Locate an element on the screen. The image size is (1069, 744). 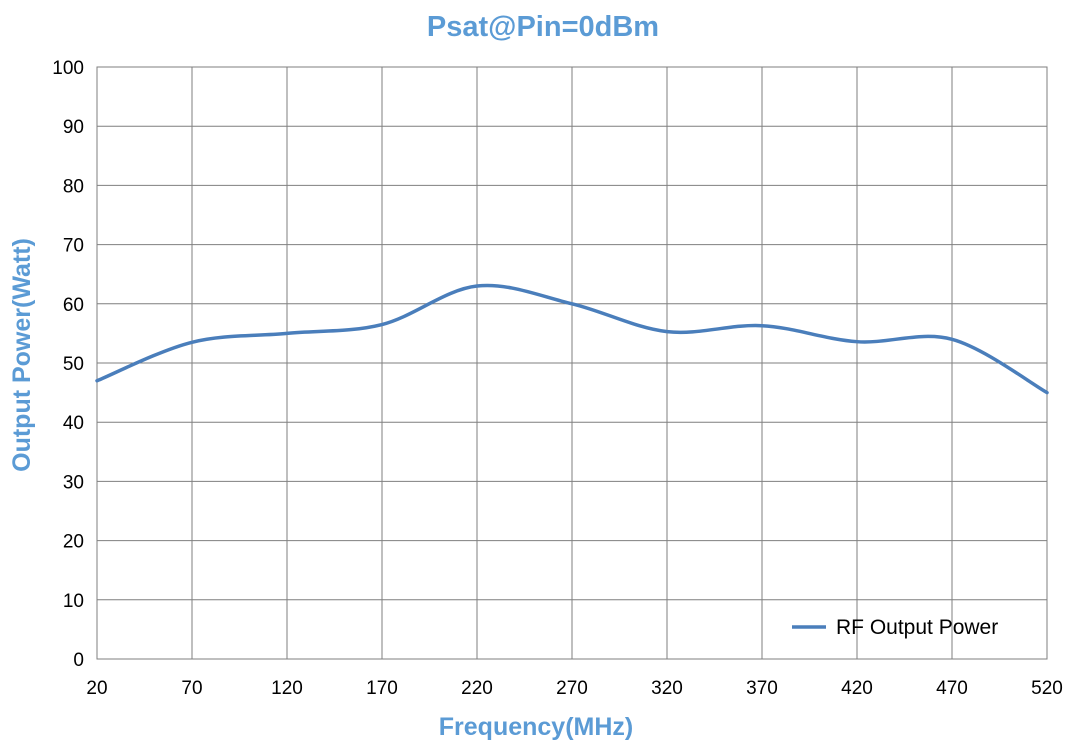
legend: RF Output Power is located at coordinates (895, 627).